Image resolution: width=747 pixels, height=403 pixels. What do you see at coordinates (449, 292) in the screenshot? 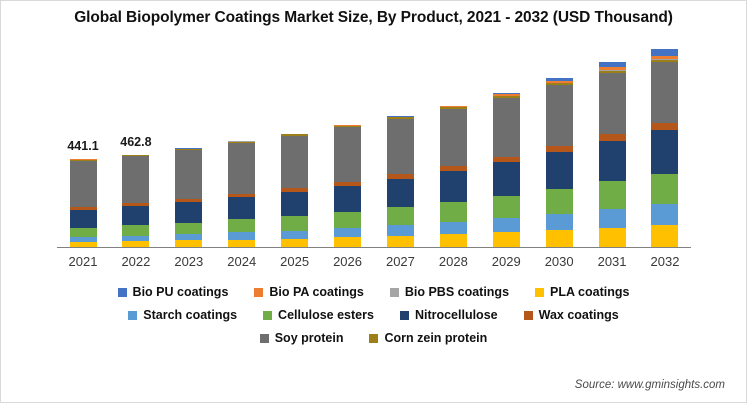
I see `legend-item: Bio PBS coatings` at bounding box center [449, 292].